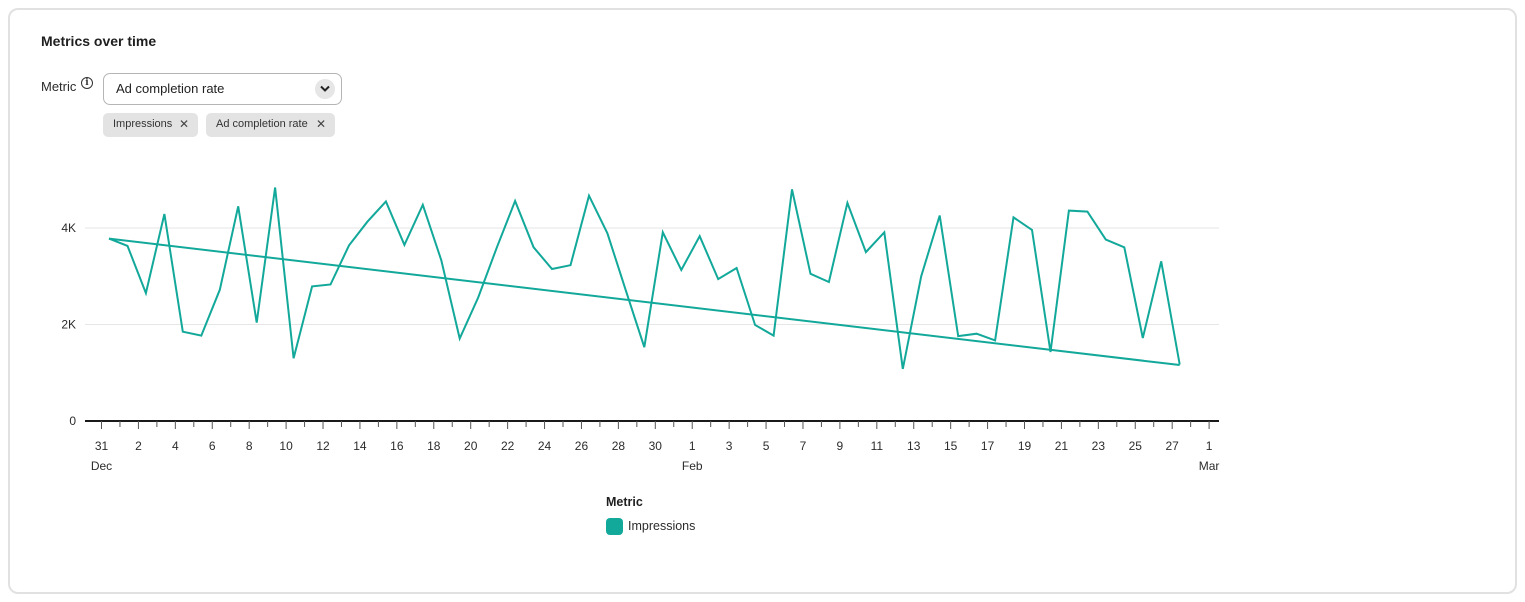 The width and height of the screenshot is (1525, 602). I want to click on x-tick-label: 14, so click(360, 446).